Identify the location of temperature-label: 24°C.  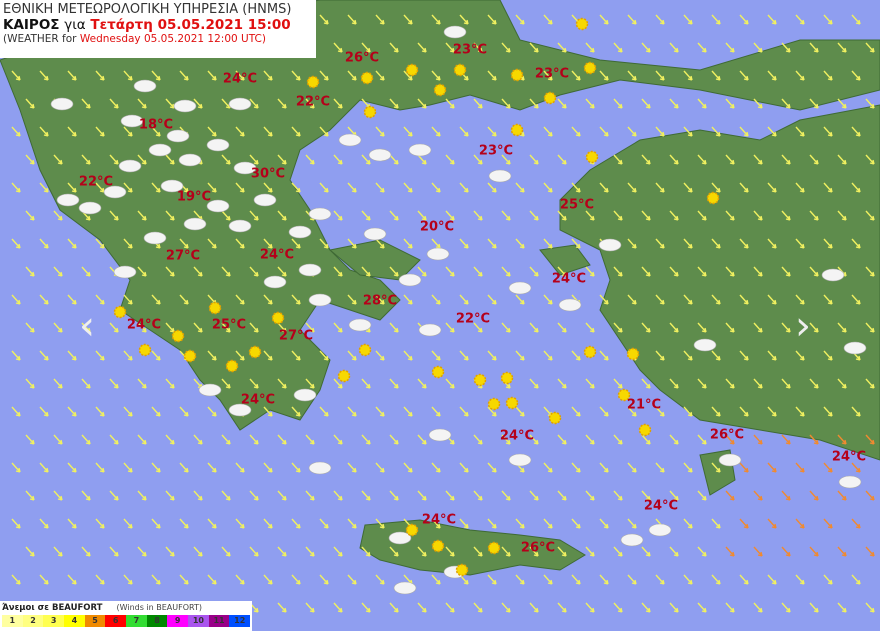
(661, 506).